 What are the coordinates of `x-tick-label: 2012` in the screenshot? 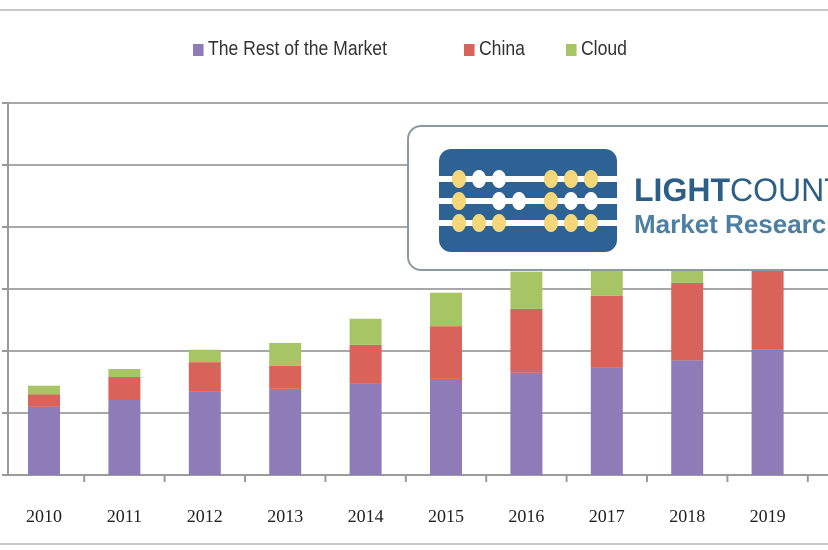 It's located at (205, 516).